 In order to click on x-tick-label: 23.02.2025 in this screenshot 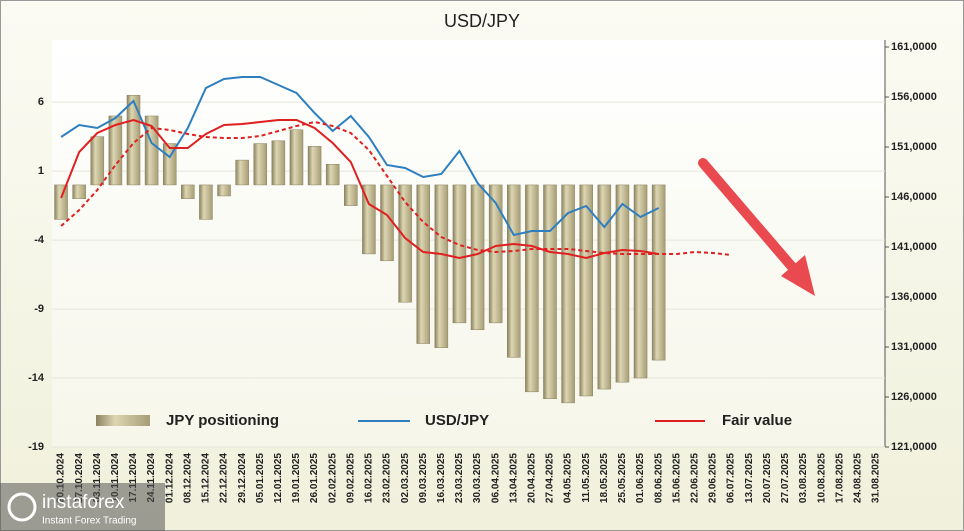, I will do `click(387, 478)`.